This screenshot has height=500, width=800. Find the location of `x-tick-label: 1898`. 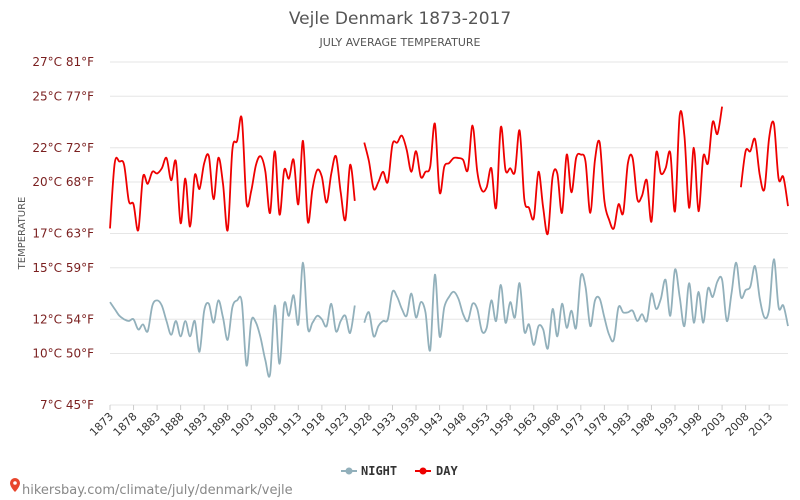

x-tick-label: 1898 is located at coordinates (219, 424).